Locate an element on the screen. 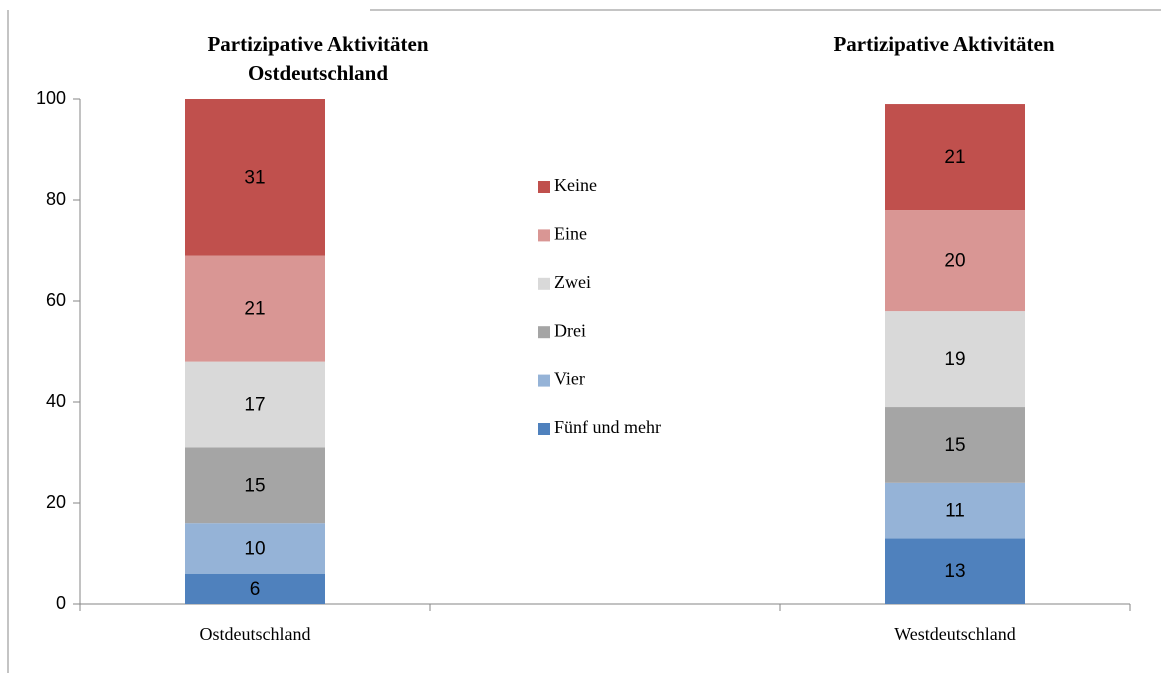 The image size is (1161, 673). data-label: 20 is located at coordinates (954, 261).